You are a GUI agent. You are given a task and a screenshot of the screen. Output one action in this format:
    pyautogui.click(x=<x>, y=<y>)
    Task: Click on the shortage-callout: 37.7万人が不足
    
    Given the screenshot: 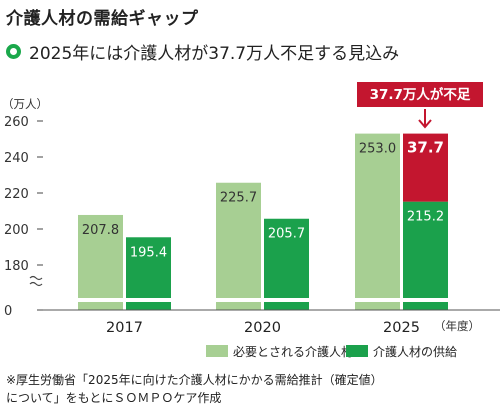 What is the action you would take?
    pyautogui.click(x=420, y=105)
    